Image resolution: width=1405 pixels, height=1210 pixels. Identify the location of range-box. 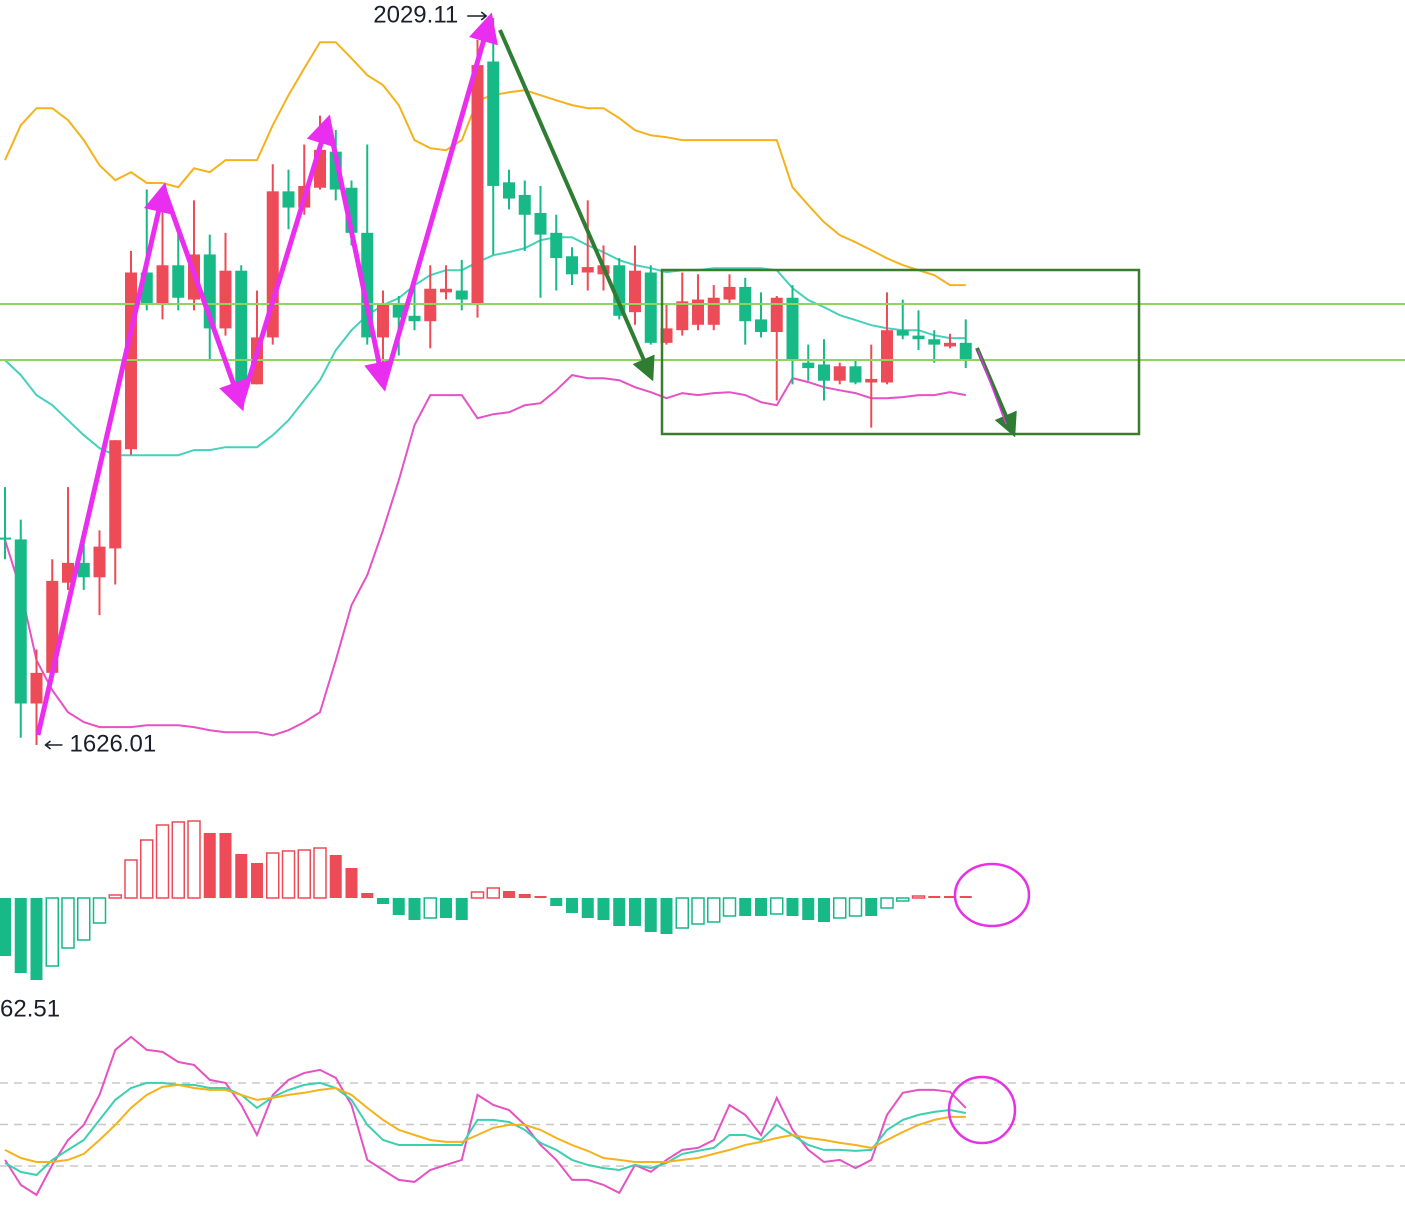
(900, 352).